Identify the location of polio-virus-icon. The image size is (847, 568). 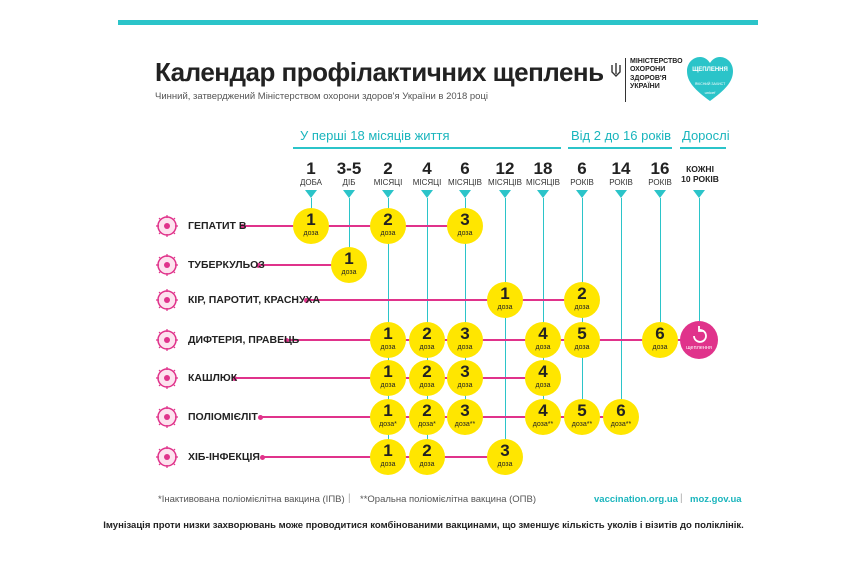
(167, 417).